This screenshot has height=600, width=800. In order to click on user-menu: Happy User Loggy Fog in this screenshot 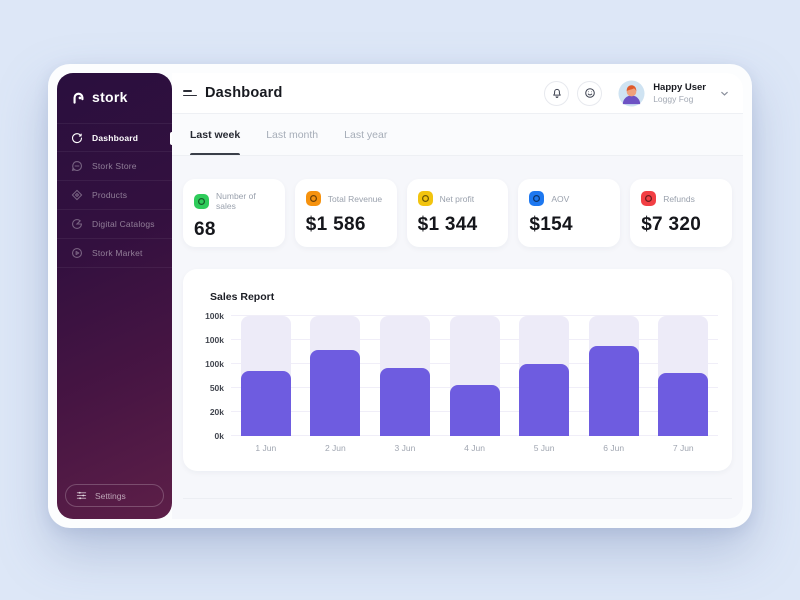, I will do `click(673, 93)`.